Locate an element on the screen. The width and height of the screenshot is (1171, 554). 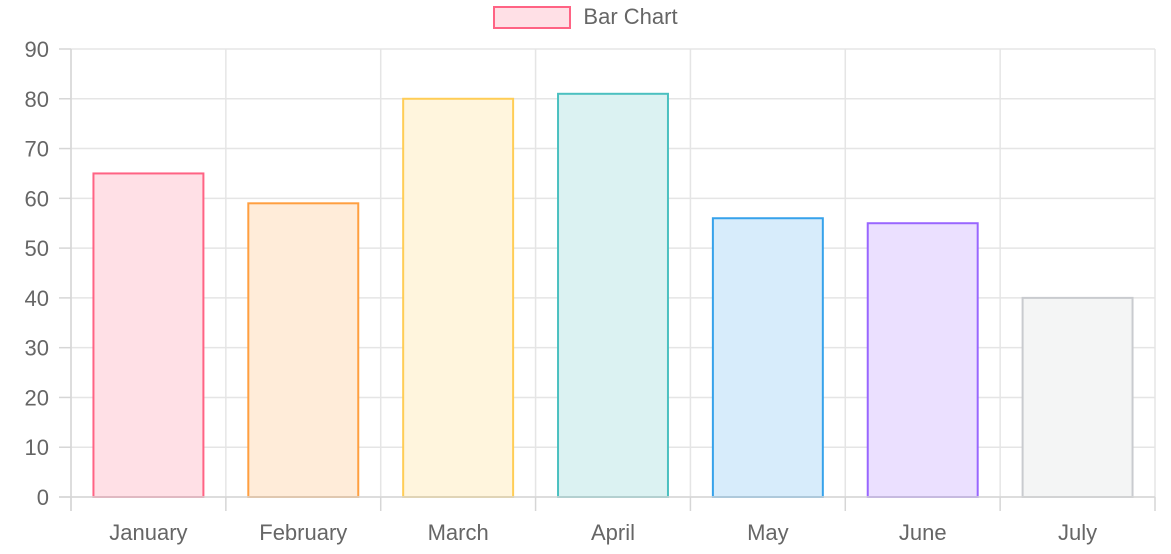
y-tick-label: 60 is located at coordinates (37, 198).